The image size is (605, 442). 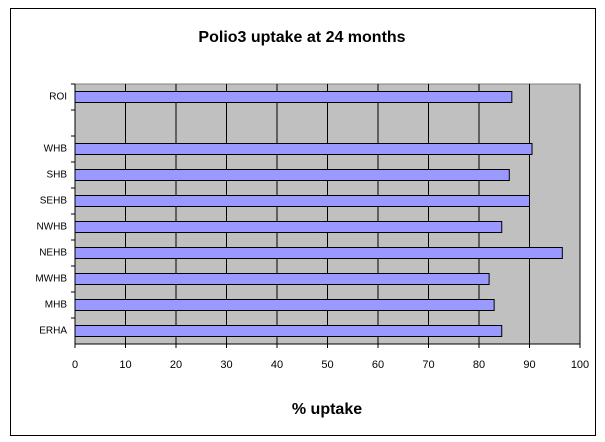 I want to click on chart-title: Polio3 uptake at 24 months, so click(x=301, y=37).